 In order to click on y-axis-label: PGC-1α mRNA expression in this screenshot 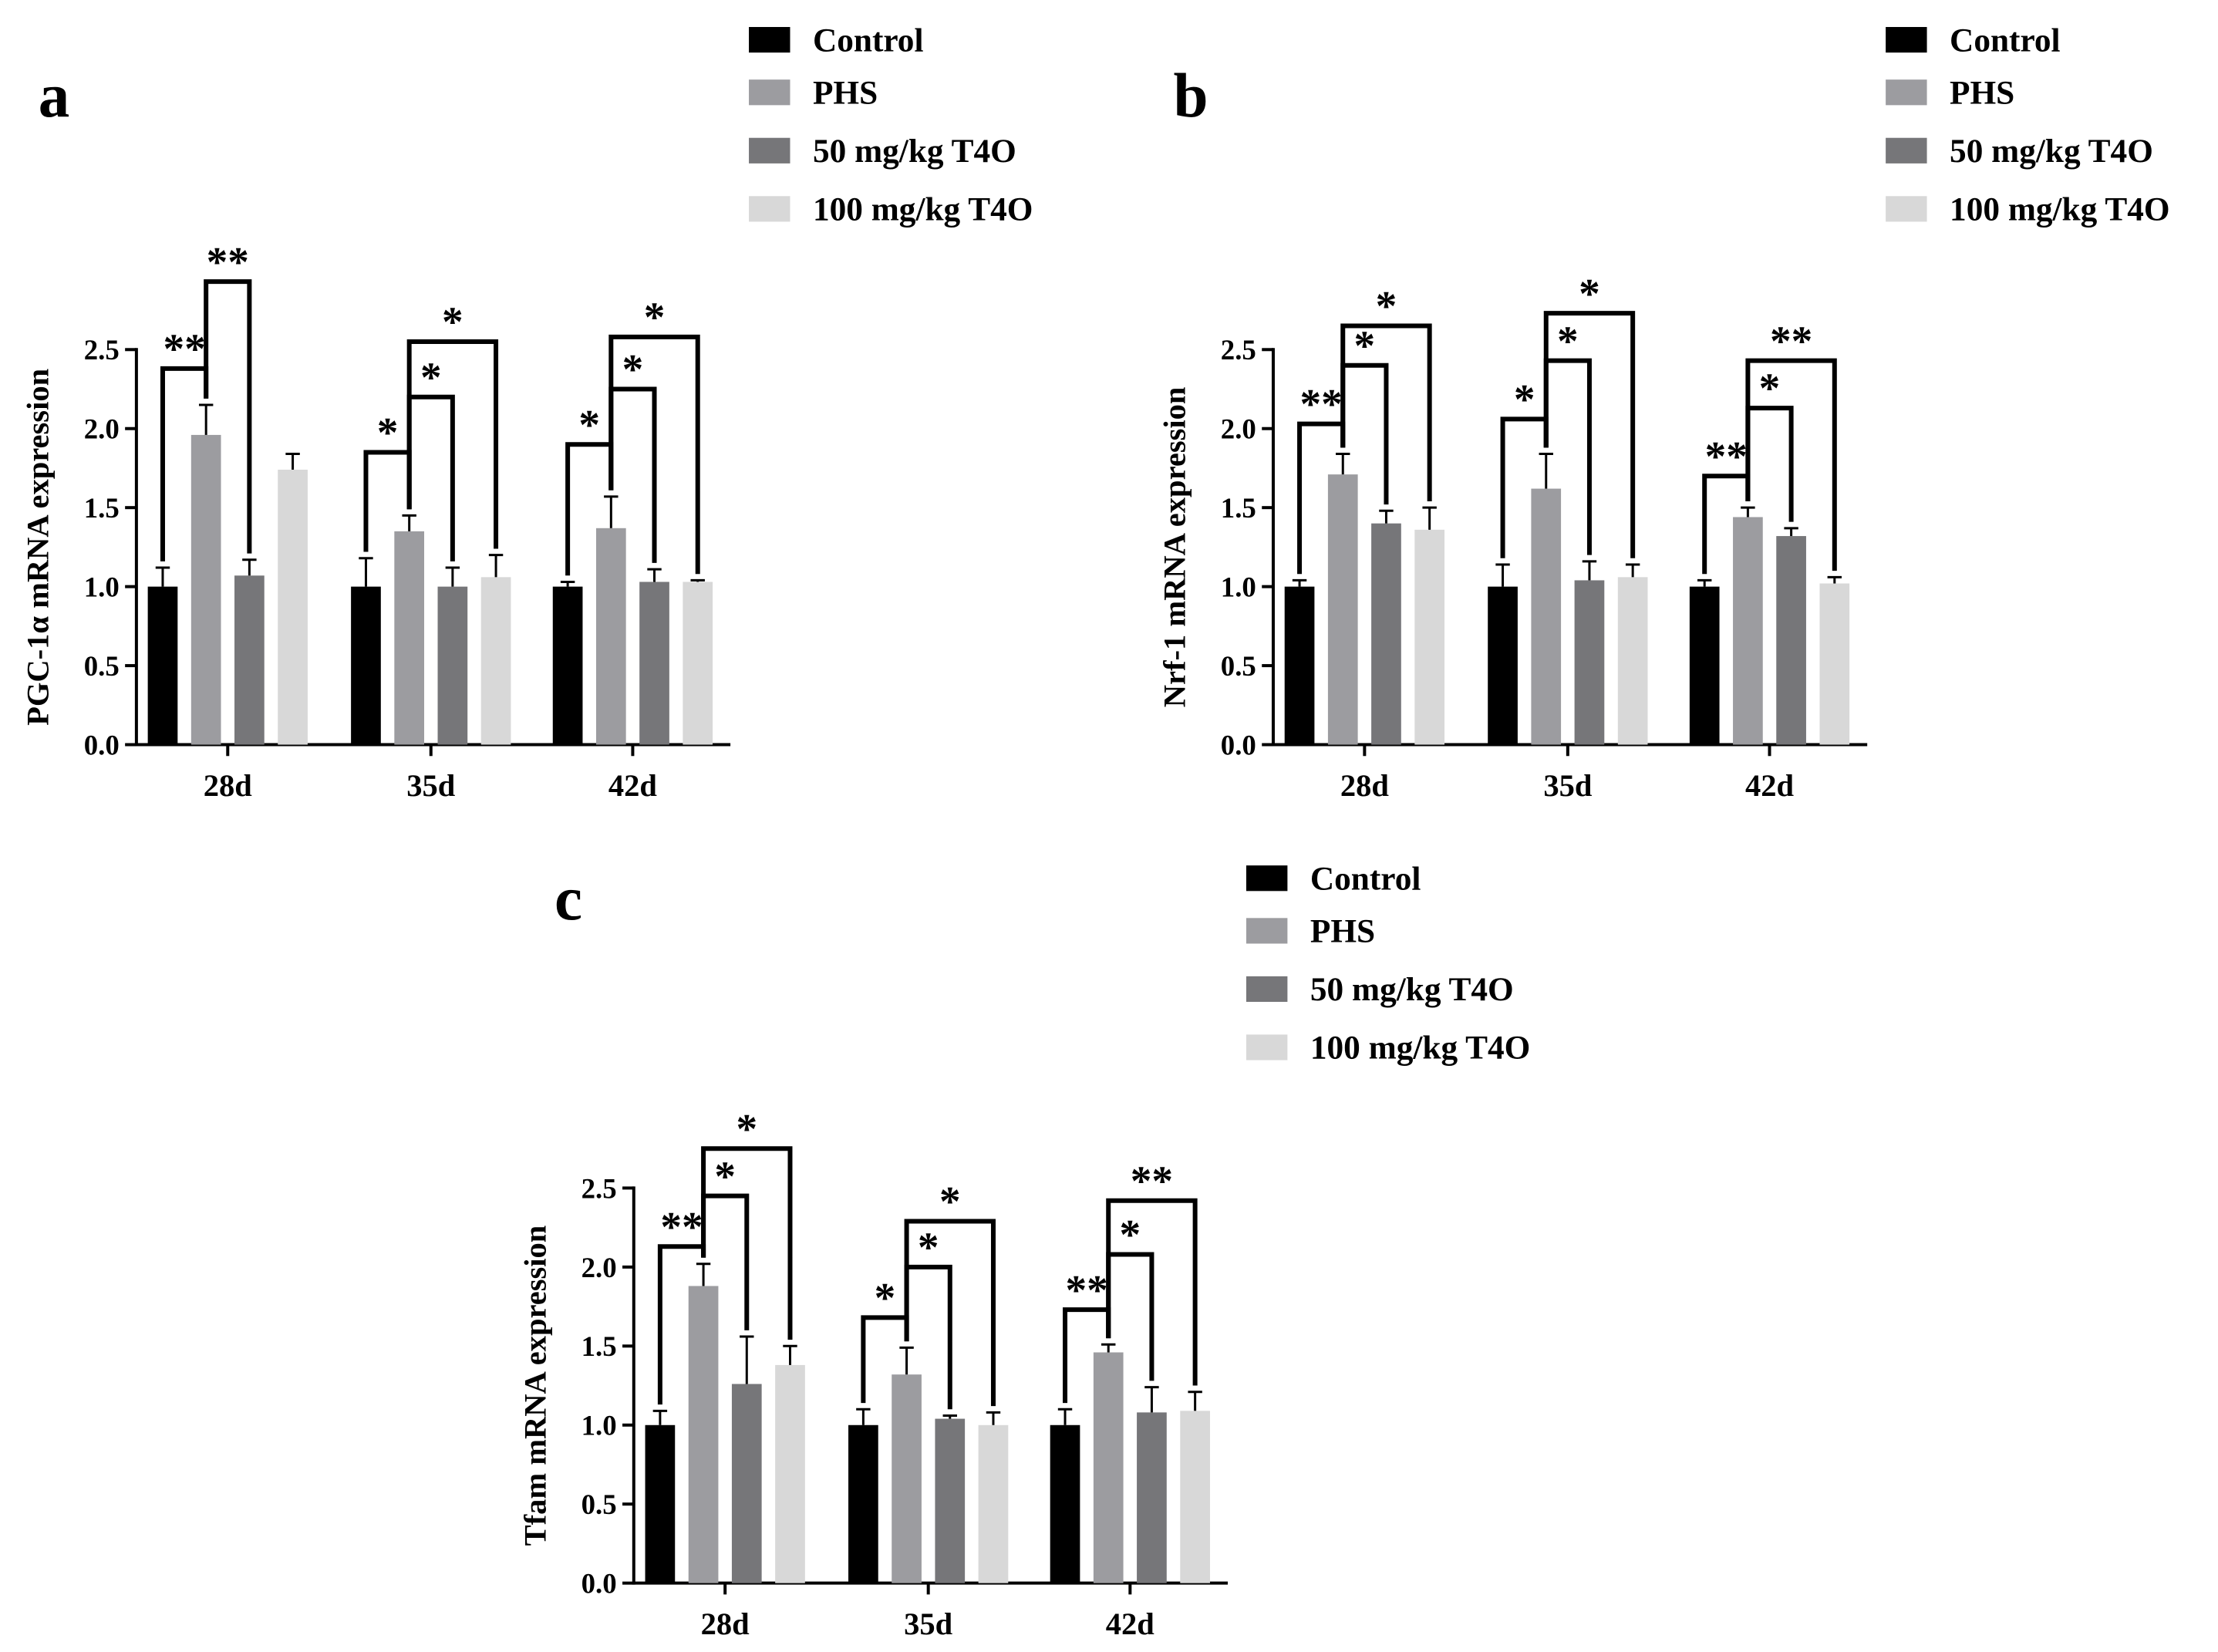, I will do `click(38, 548)`.